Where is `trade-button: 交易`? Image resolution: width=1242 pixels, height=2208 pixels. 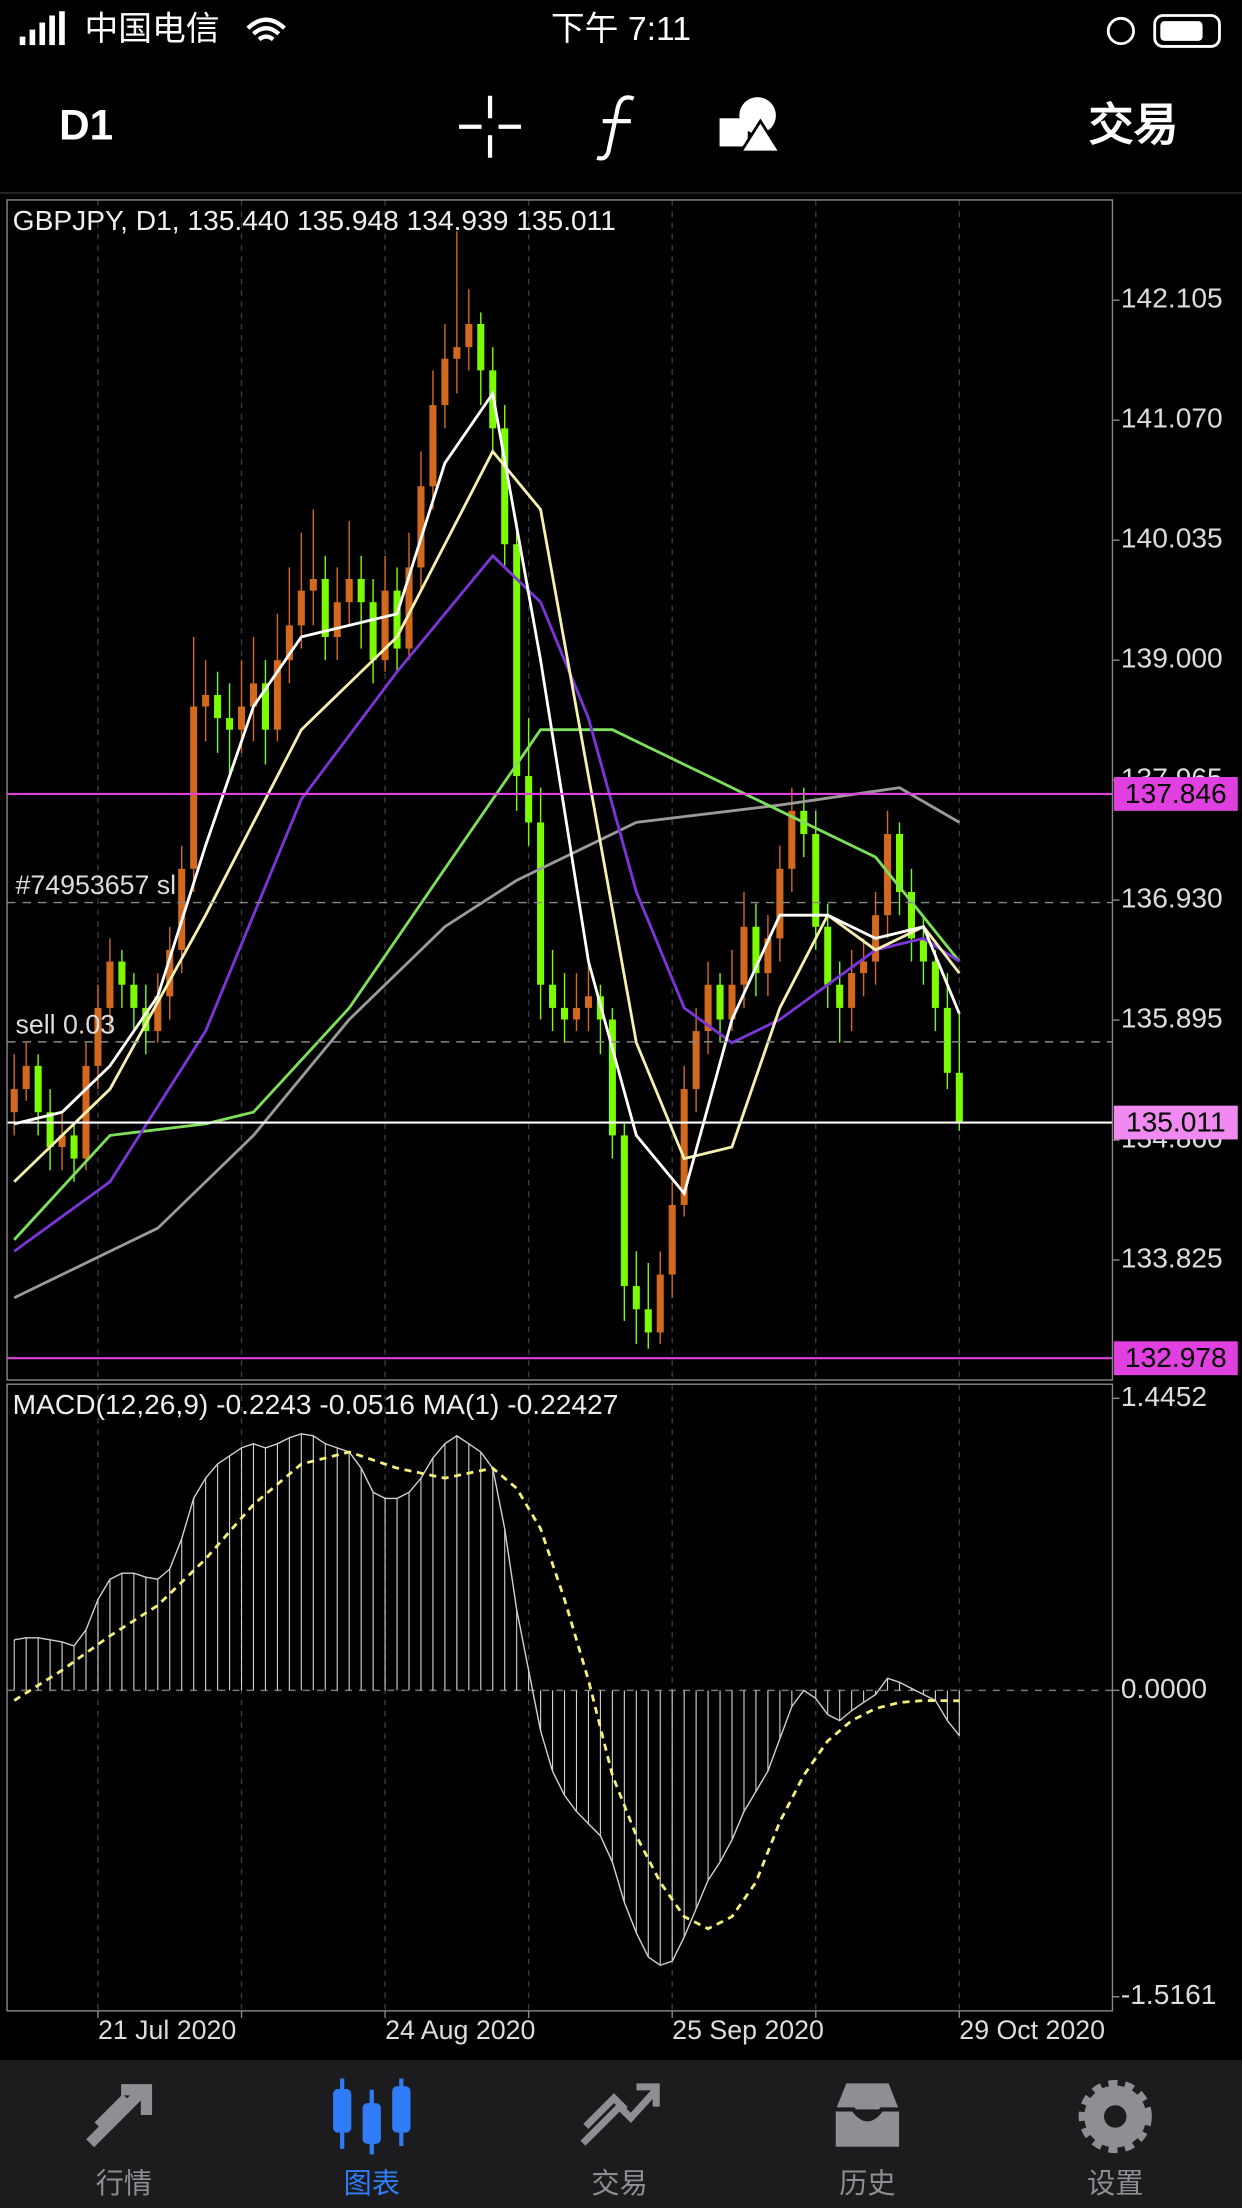 trade-button: 交易 is located at coordinates (1134, 124).